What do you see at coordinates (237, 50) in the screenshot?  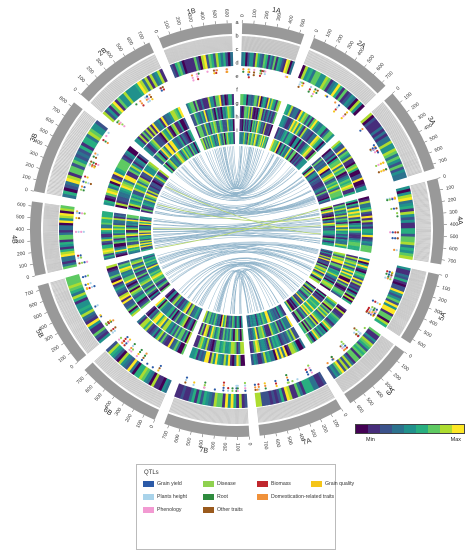 I see `track-label: c` at bounding box center [237, 50].